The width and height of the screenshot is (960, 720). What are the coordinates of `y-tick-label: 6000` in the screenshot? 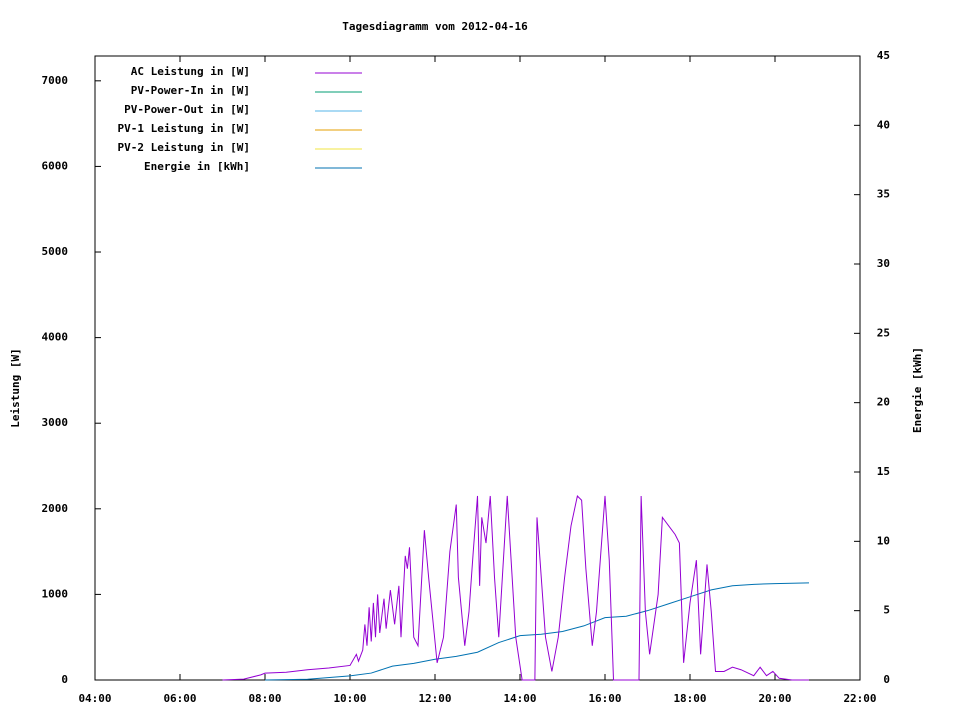 It's located at (55, 165).